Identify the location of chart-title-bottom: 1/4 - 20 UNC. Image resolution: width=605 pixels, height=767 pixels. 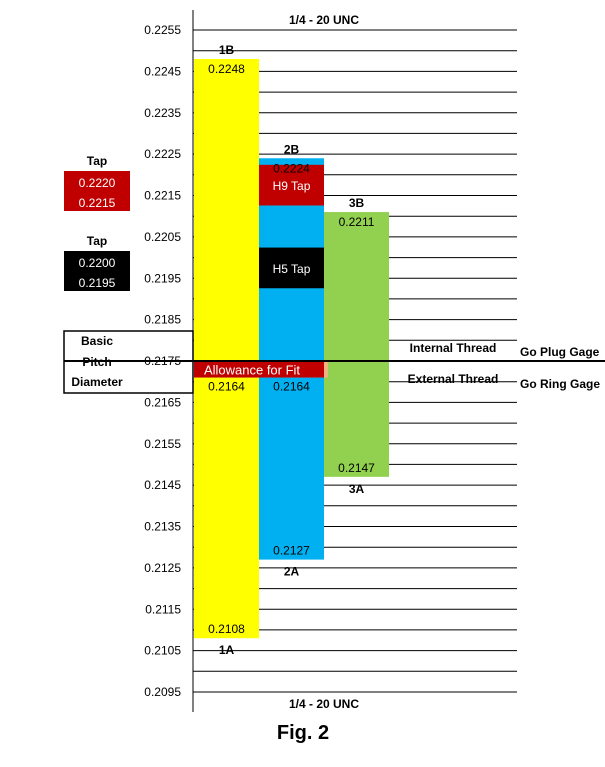
(324, 704).